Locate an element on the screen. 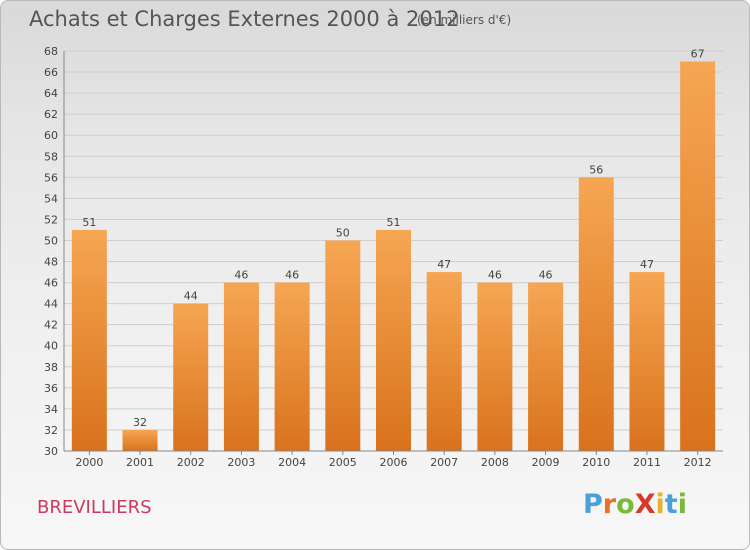 Image resolution: width=750 pixels, height=550 pixels. x-tick-label: 2006 is located at coordinates (394, 462).